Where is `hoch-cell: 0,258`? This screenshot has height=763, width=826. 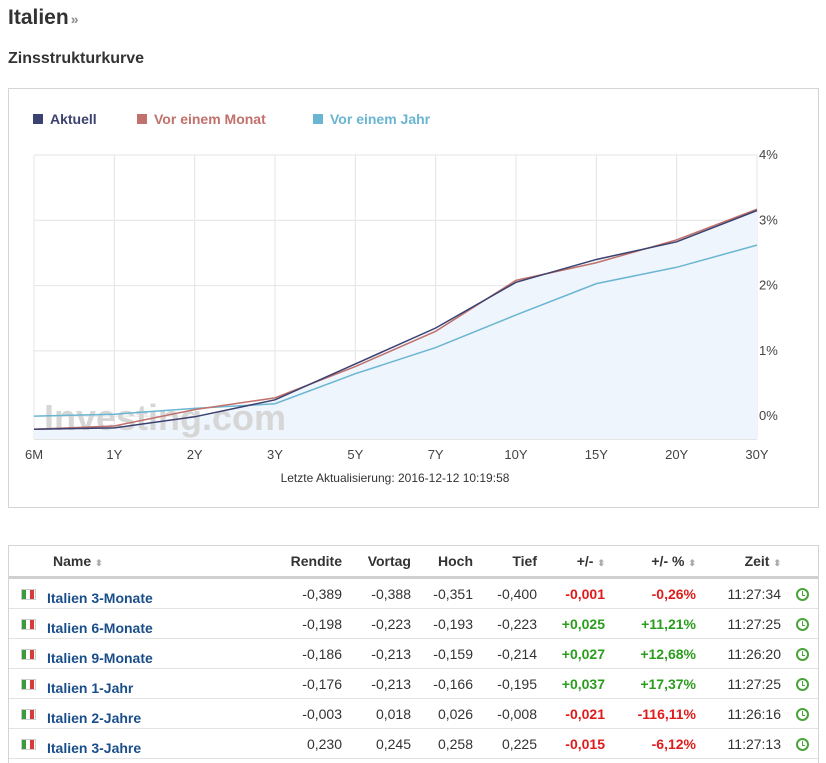
hoch-cell: 0,258 is located at coordinates (448, 743).